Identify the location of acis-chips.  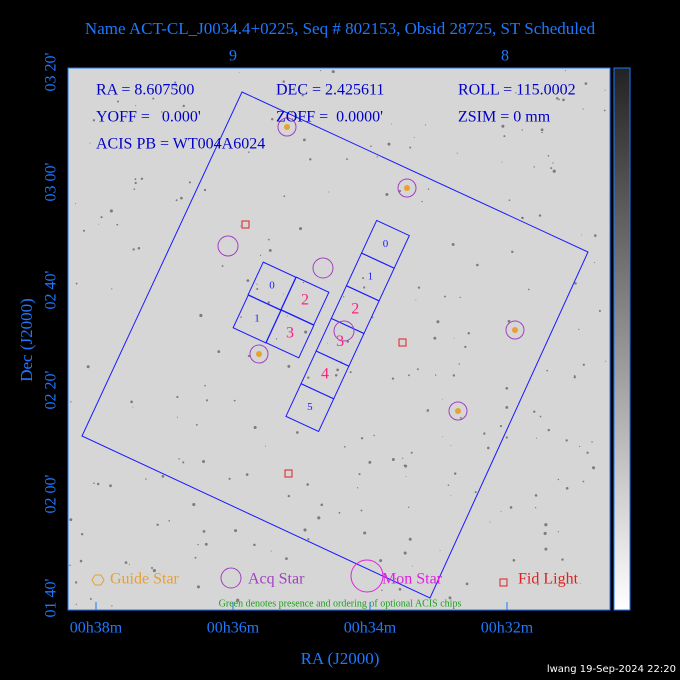
(321, 326).